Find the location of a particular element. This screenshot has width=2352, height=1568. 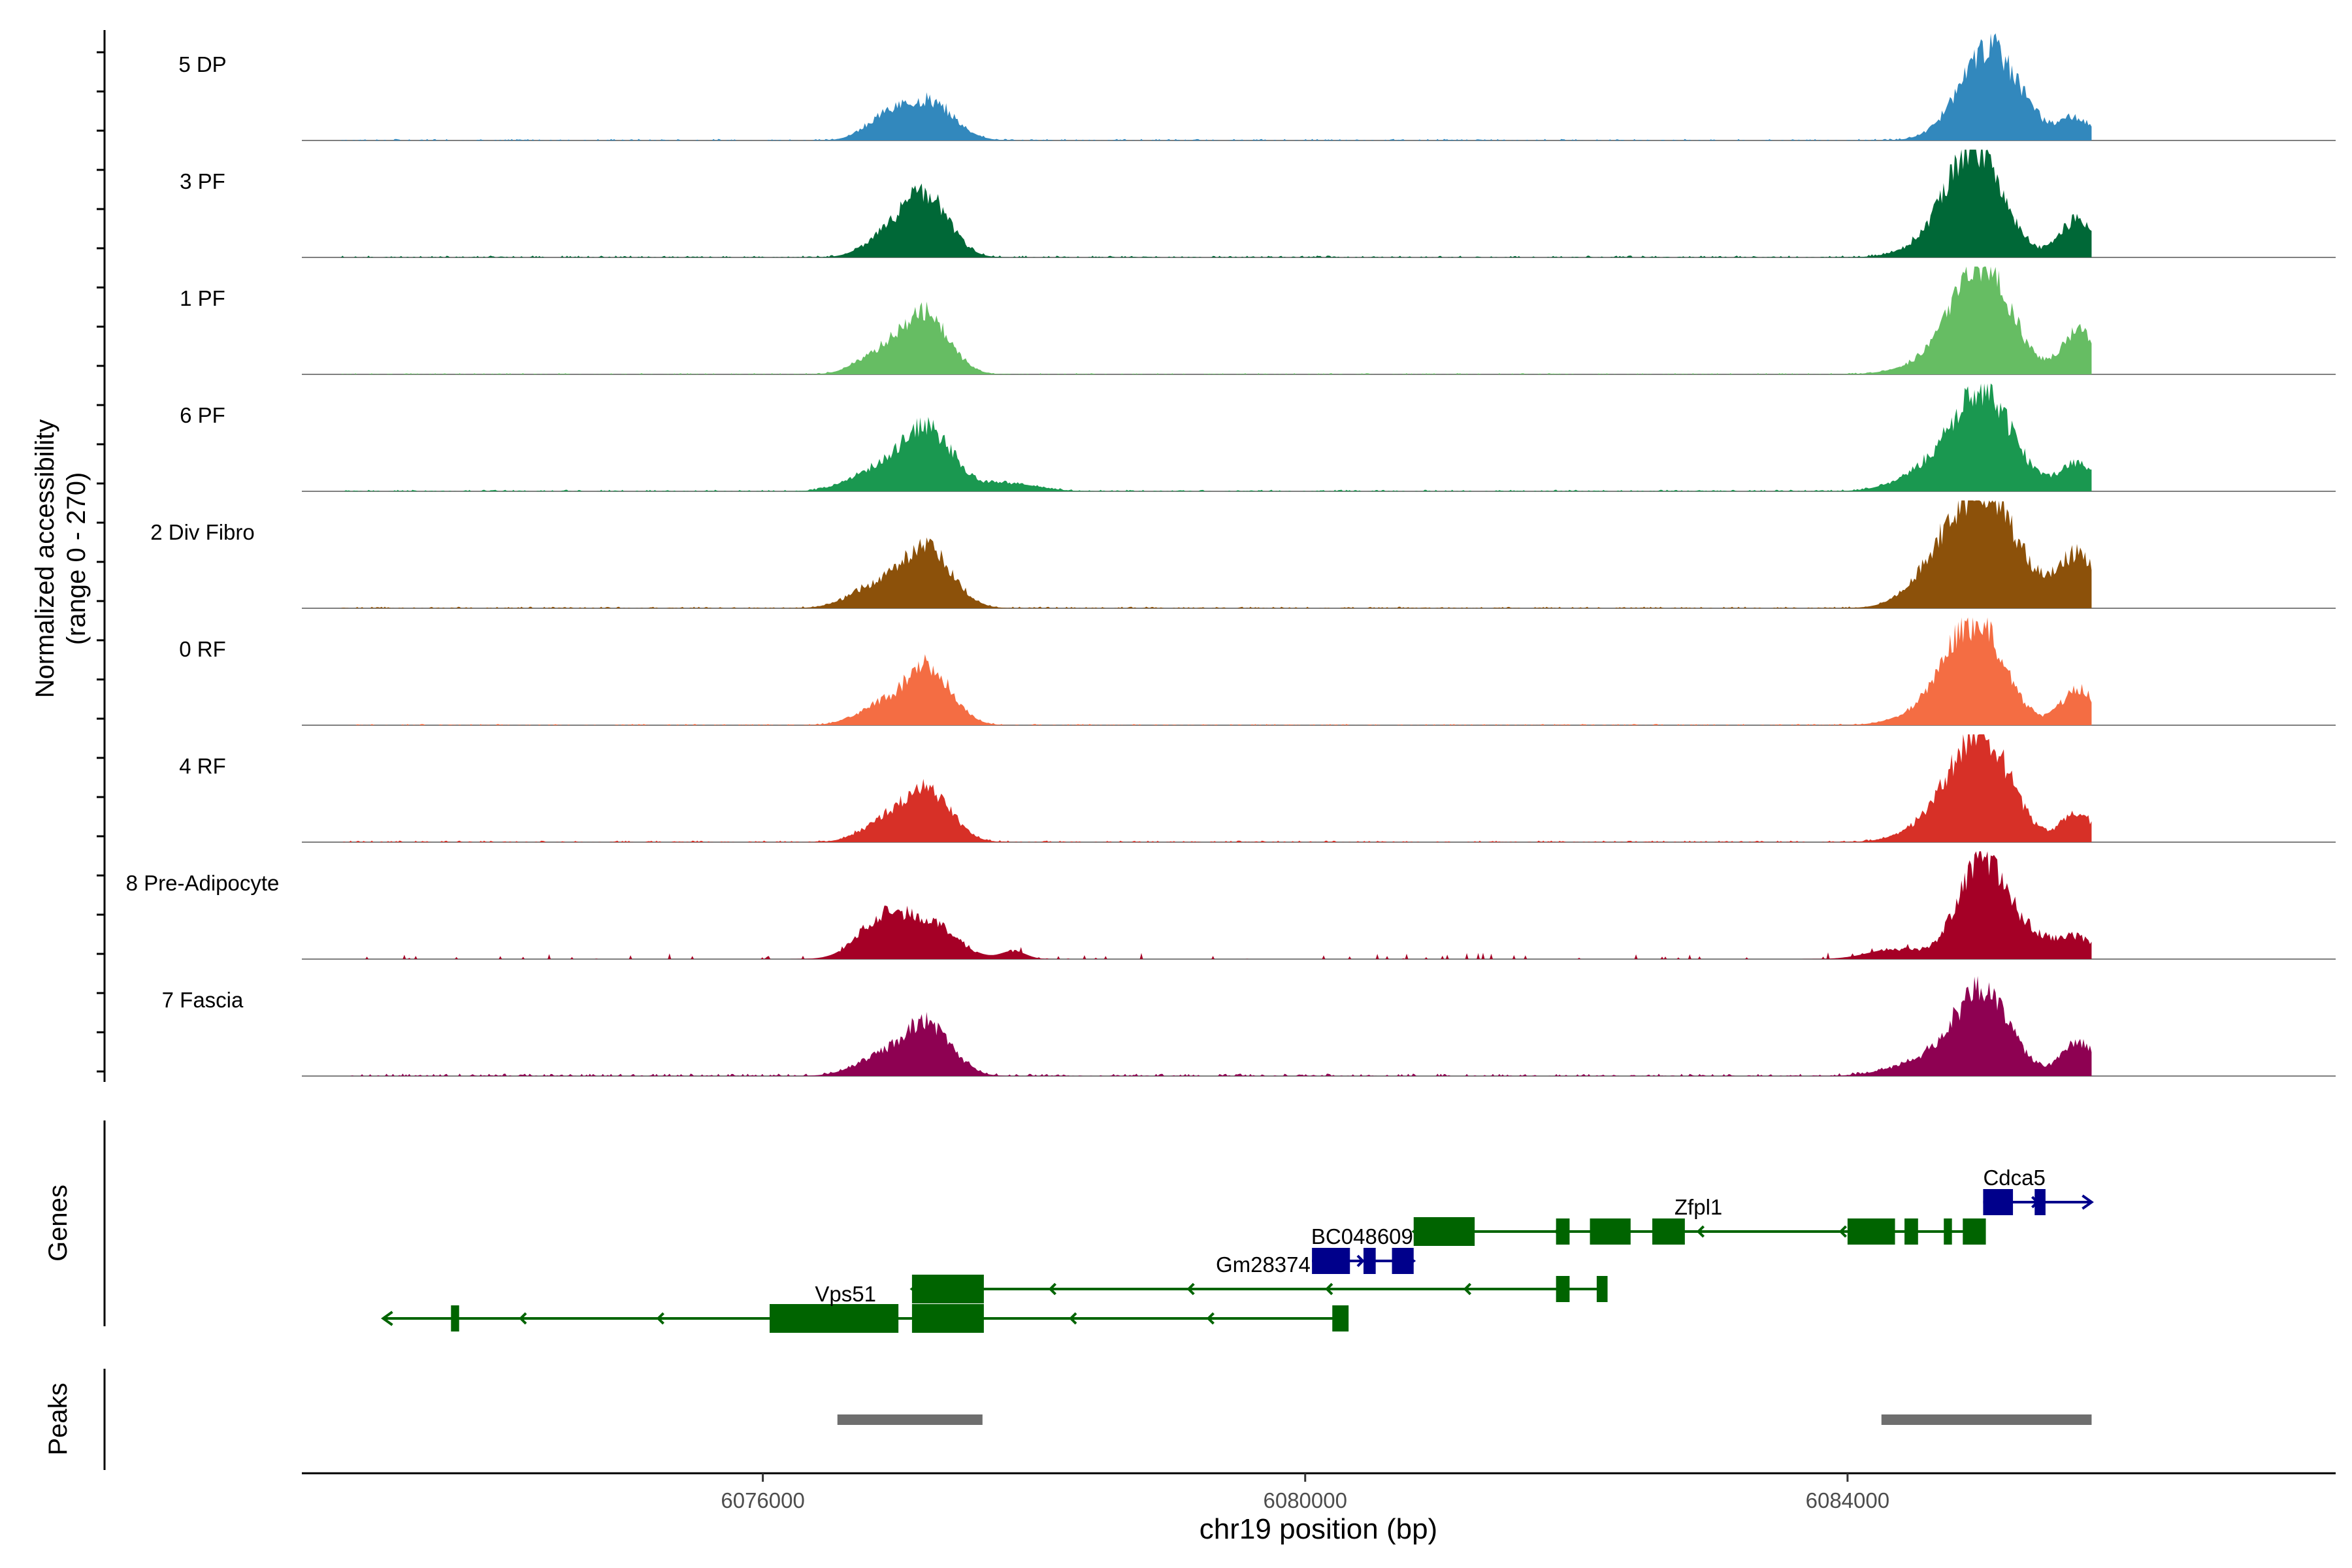

coverage-track: 8 Pre-Adipocyte is located at coordinates (1231, 905).